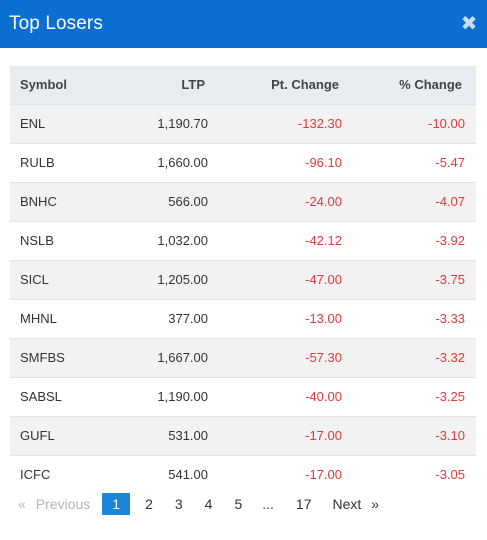 This screenshot has height=540, width=487. I want to click on cell-ltp: 1,205.00, so click(159, 279).